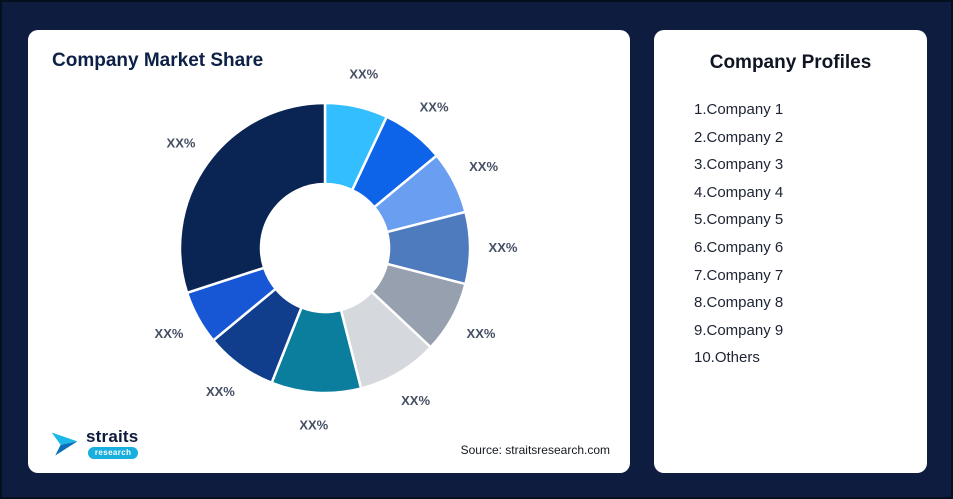 This screenshot has height=499, width=953. Describe the element at coordinates (113, 453) in the screenshot. I see `logo-subtitle: research` at that location.